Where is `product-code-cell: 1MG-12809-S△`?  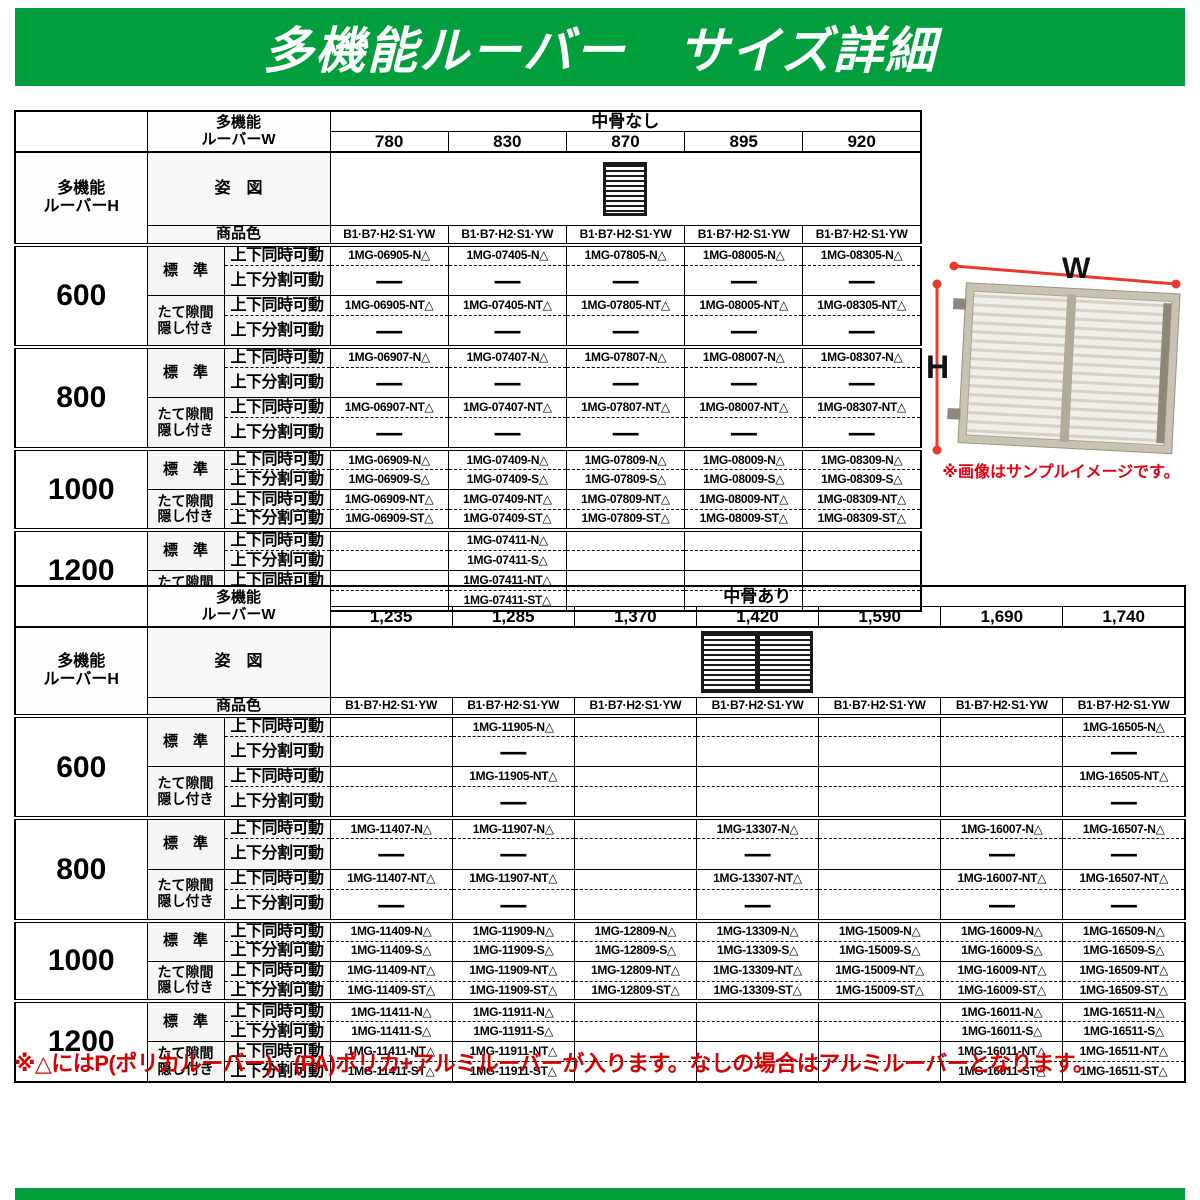 product-code-cell: 1MG-12809-S△ is located at coordinates (635, 951).